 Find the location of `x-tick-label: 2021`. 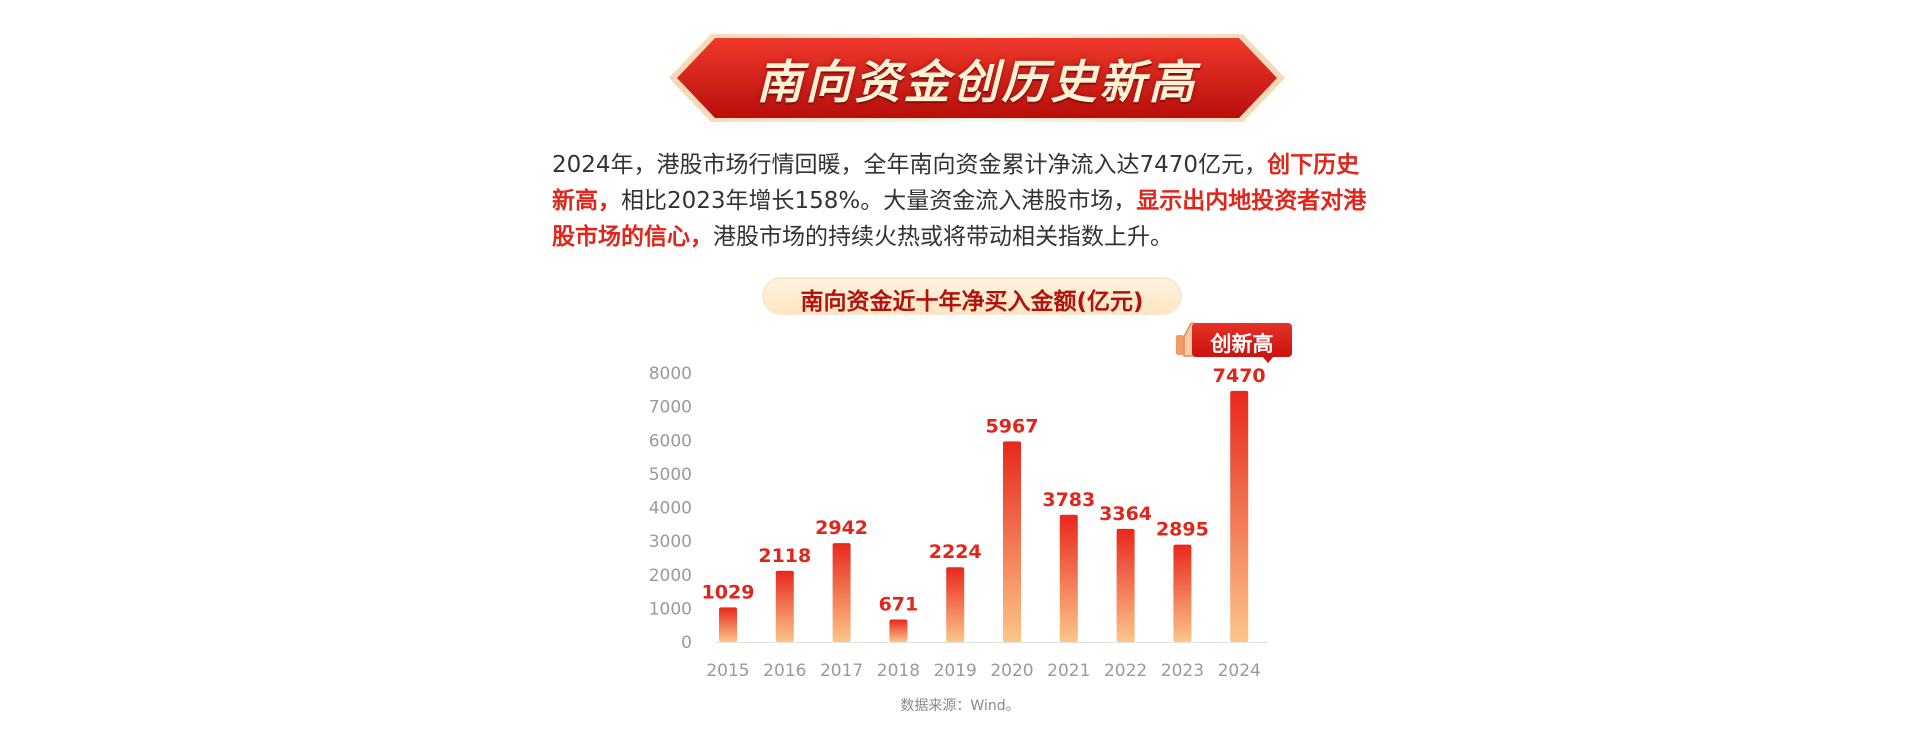

x-tick-label: 2021 is located at coordinates (1068, 671).